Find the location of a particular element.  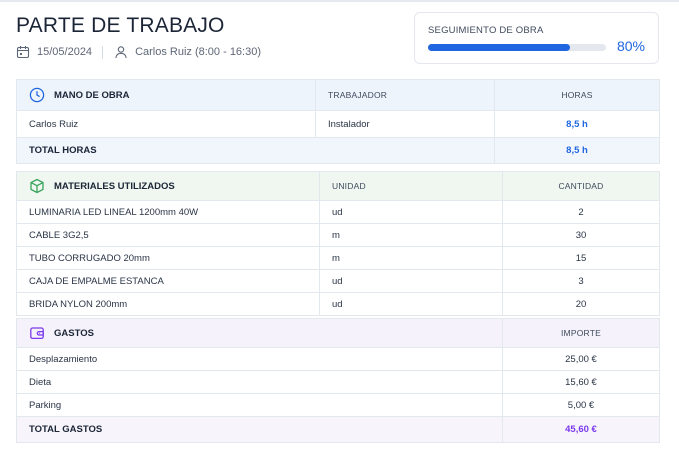

progress-label: SEGUIMIENTO DE OBRA is located at coordinates (486, 30).